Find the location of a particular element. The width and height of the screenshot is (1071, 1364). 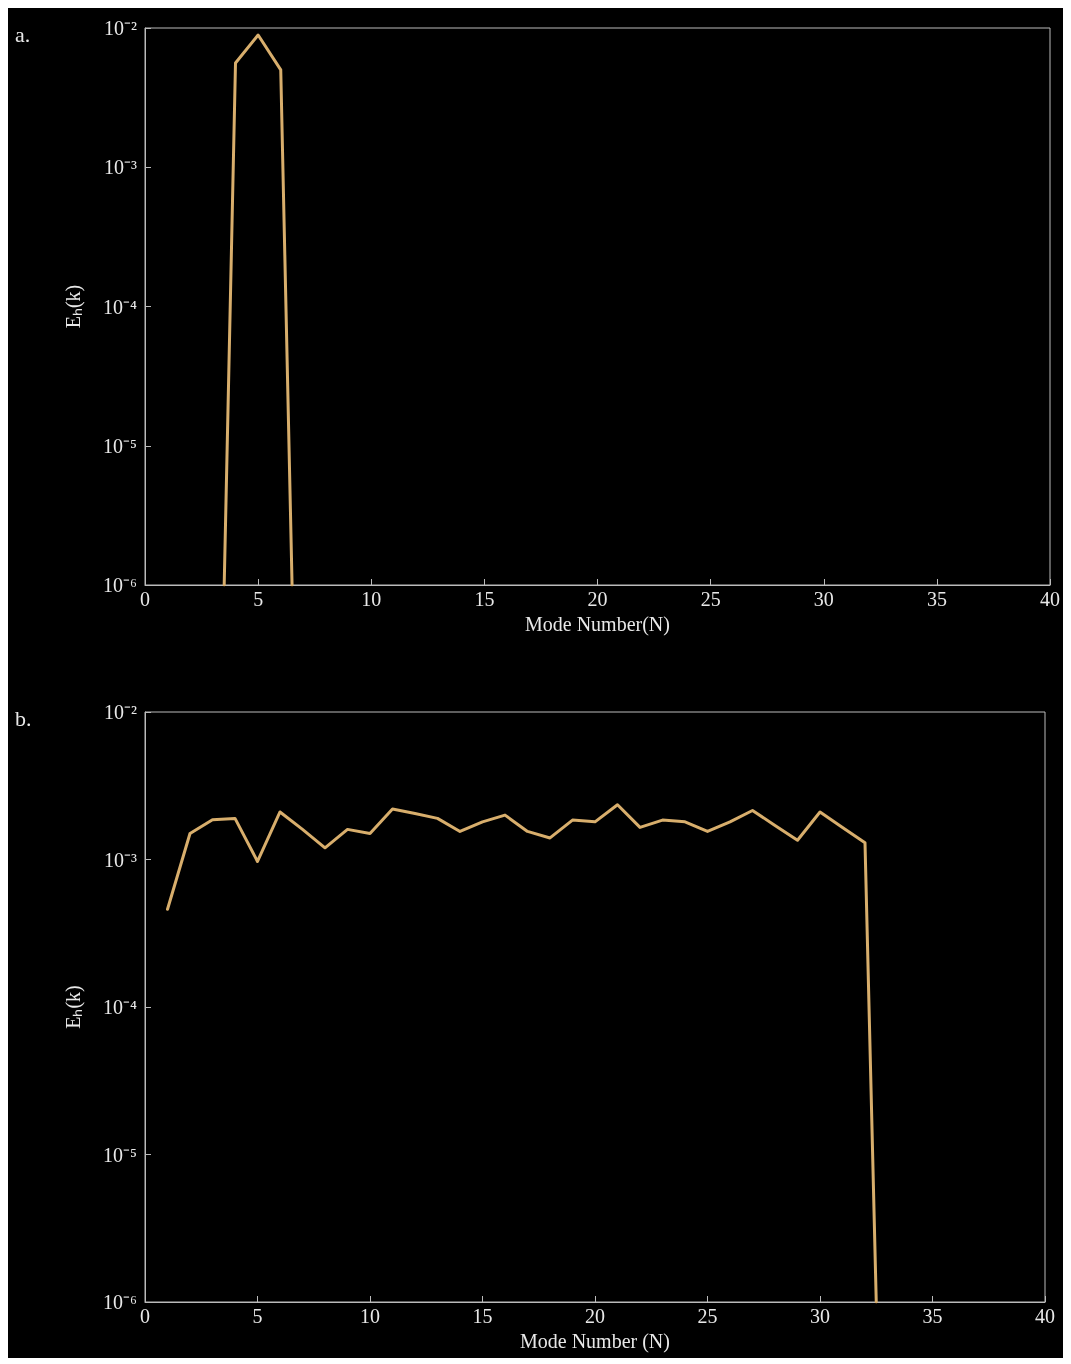

chart-title: a. is located at coordinates (23, 34).